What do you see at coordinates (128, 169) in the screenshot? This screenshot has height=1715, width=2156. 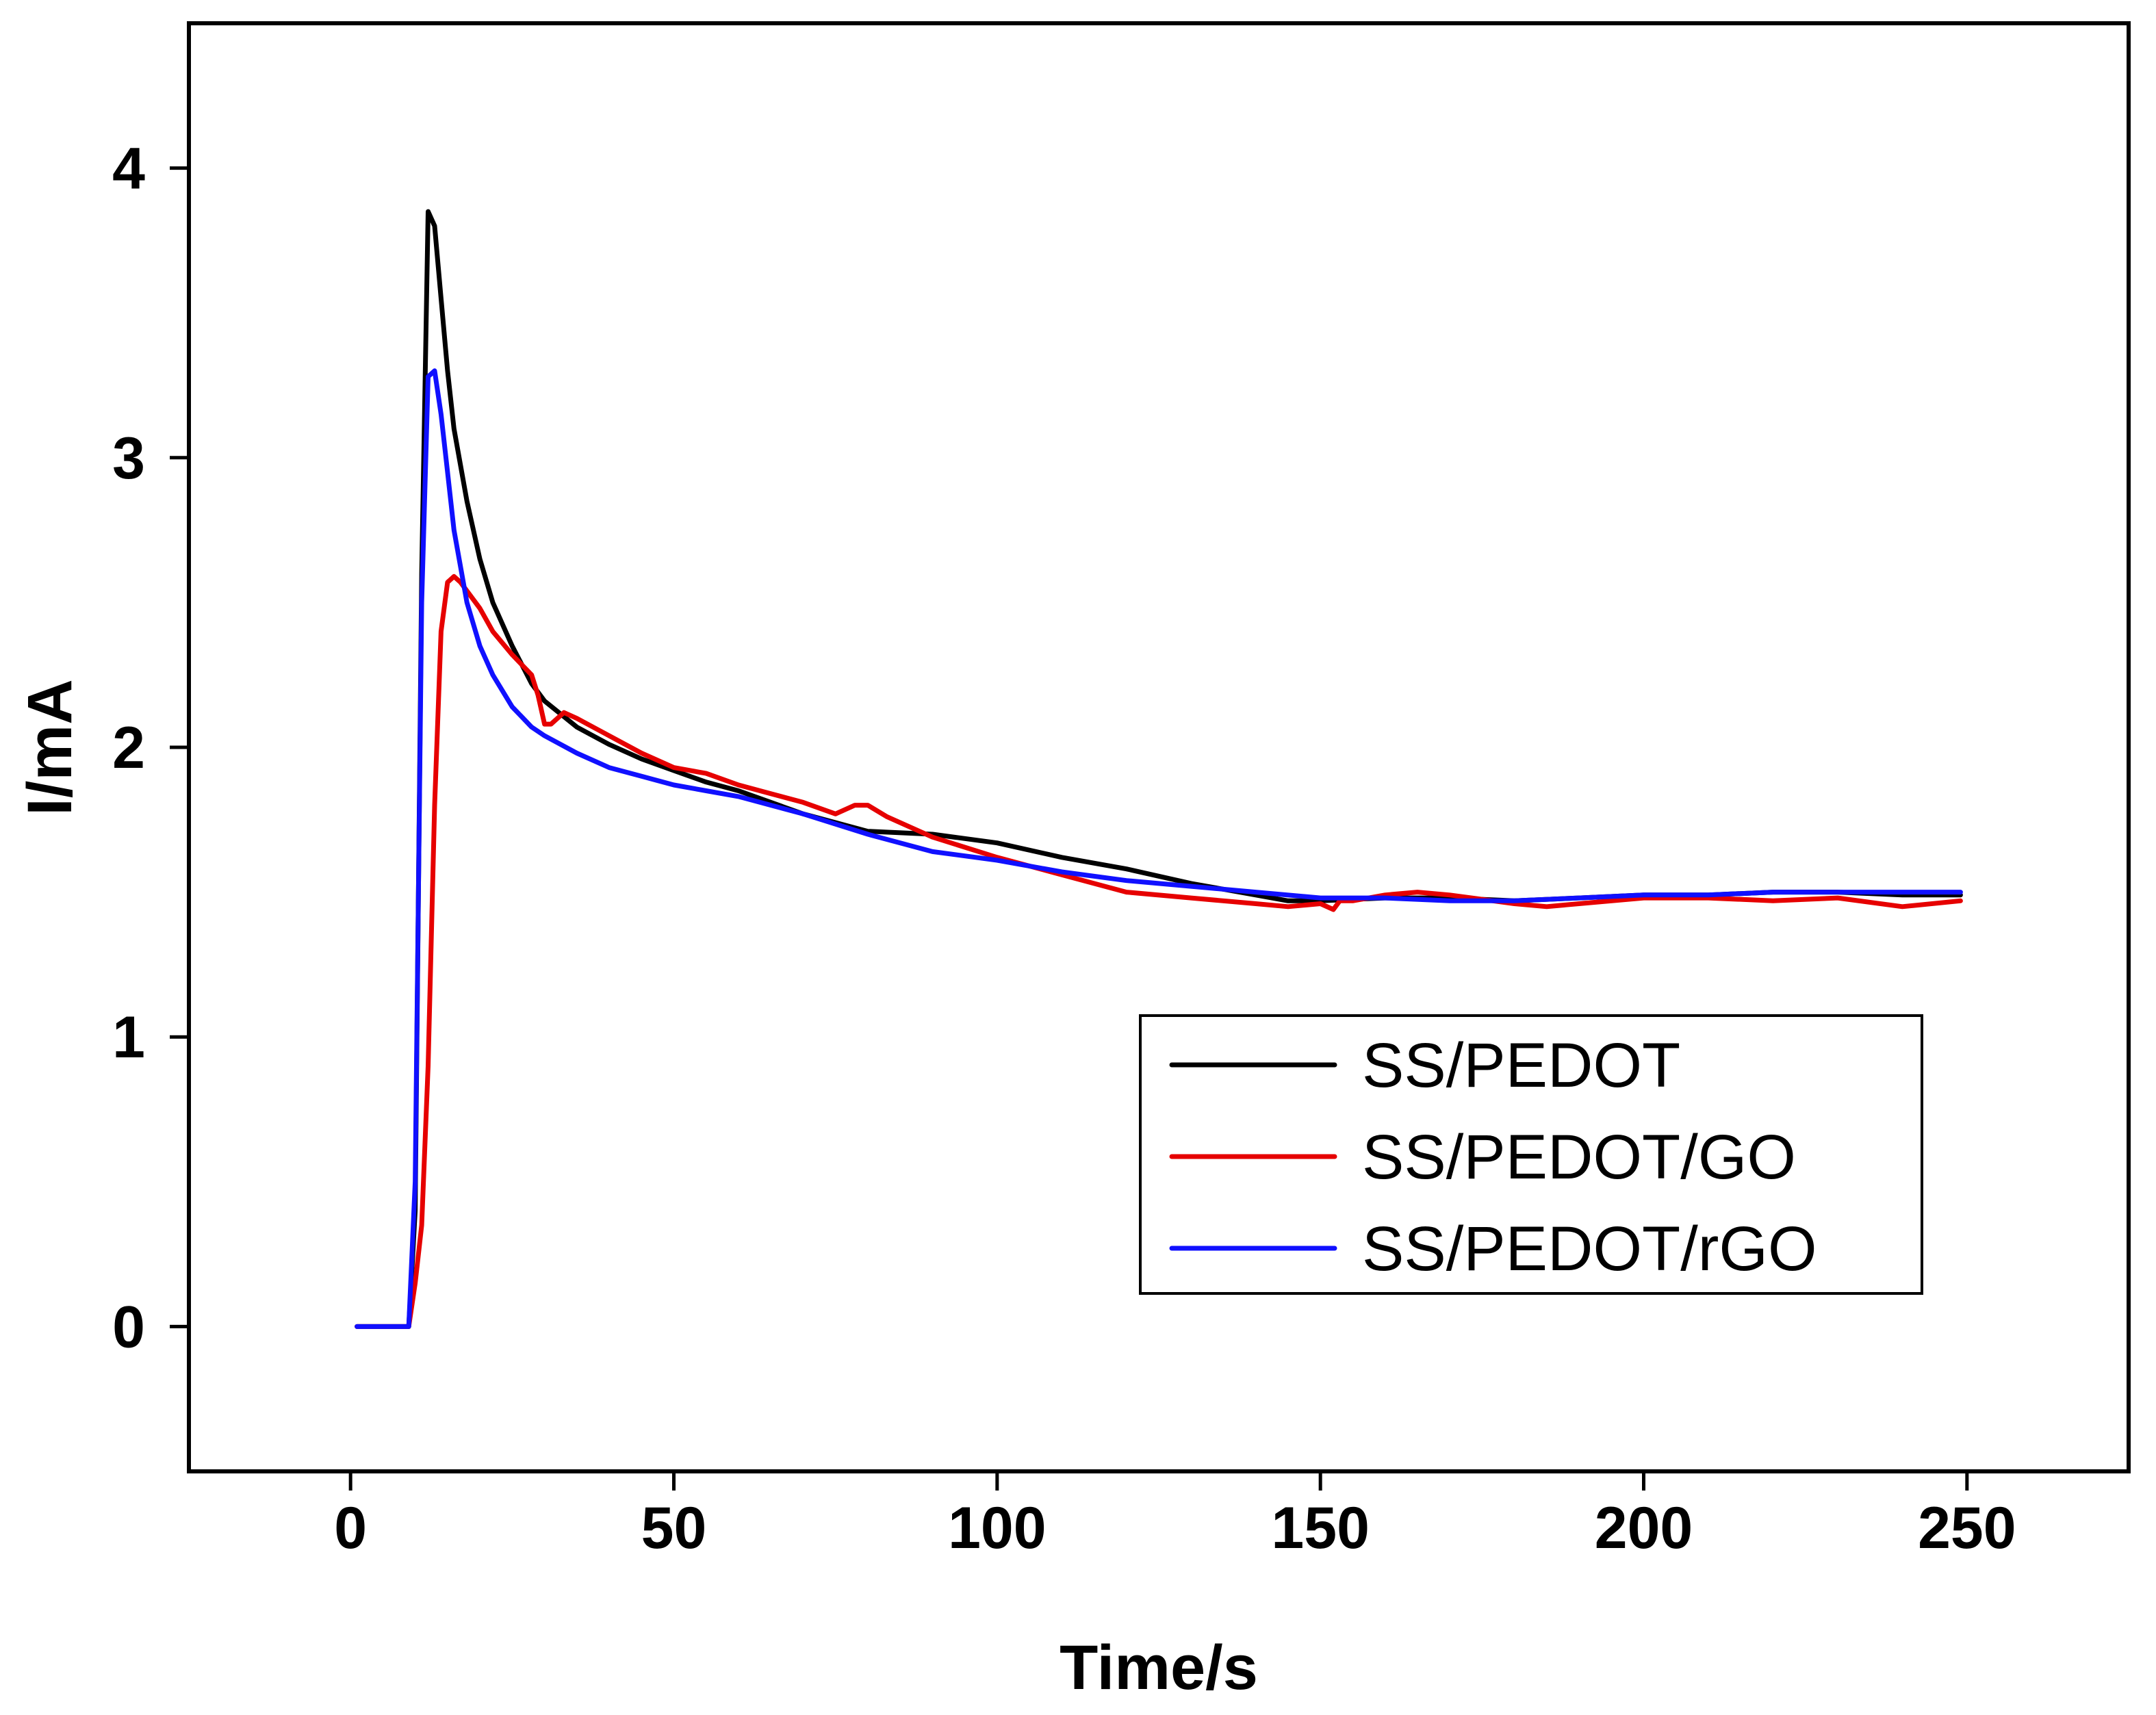 I see `y-tick-label: 4` at bounding box center [128, 169].